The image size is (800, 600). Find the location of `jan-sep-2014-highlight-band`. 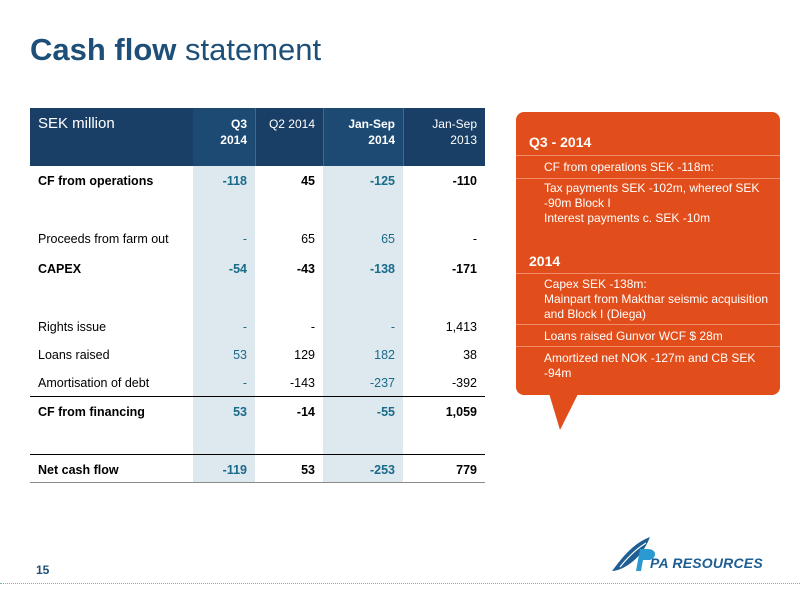

jan-sep-2014-highlight-band is located at coordinates (363, 324).